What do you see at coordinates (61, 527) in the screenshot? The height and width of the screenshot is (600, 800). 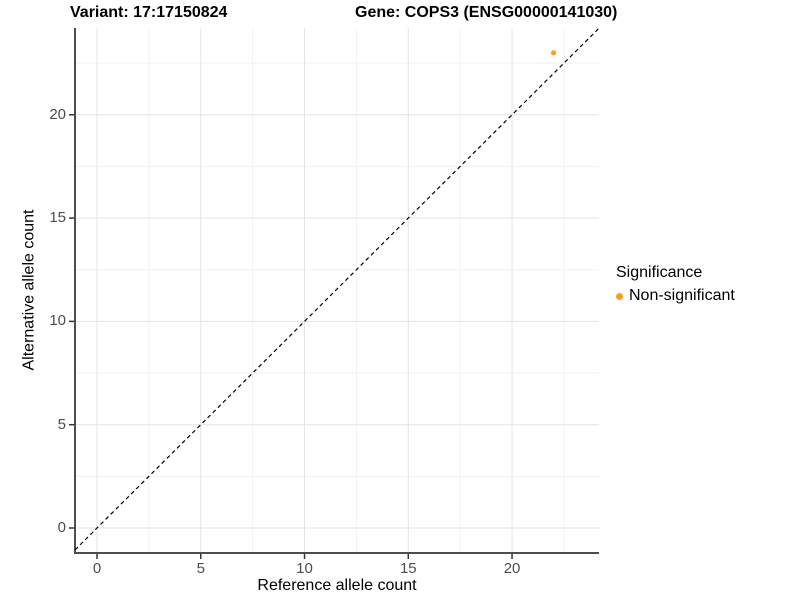 I see `y-tick-label: 0` at bounding box center [61, 527].